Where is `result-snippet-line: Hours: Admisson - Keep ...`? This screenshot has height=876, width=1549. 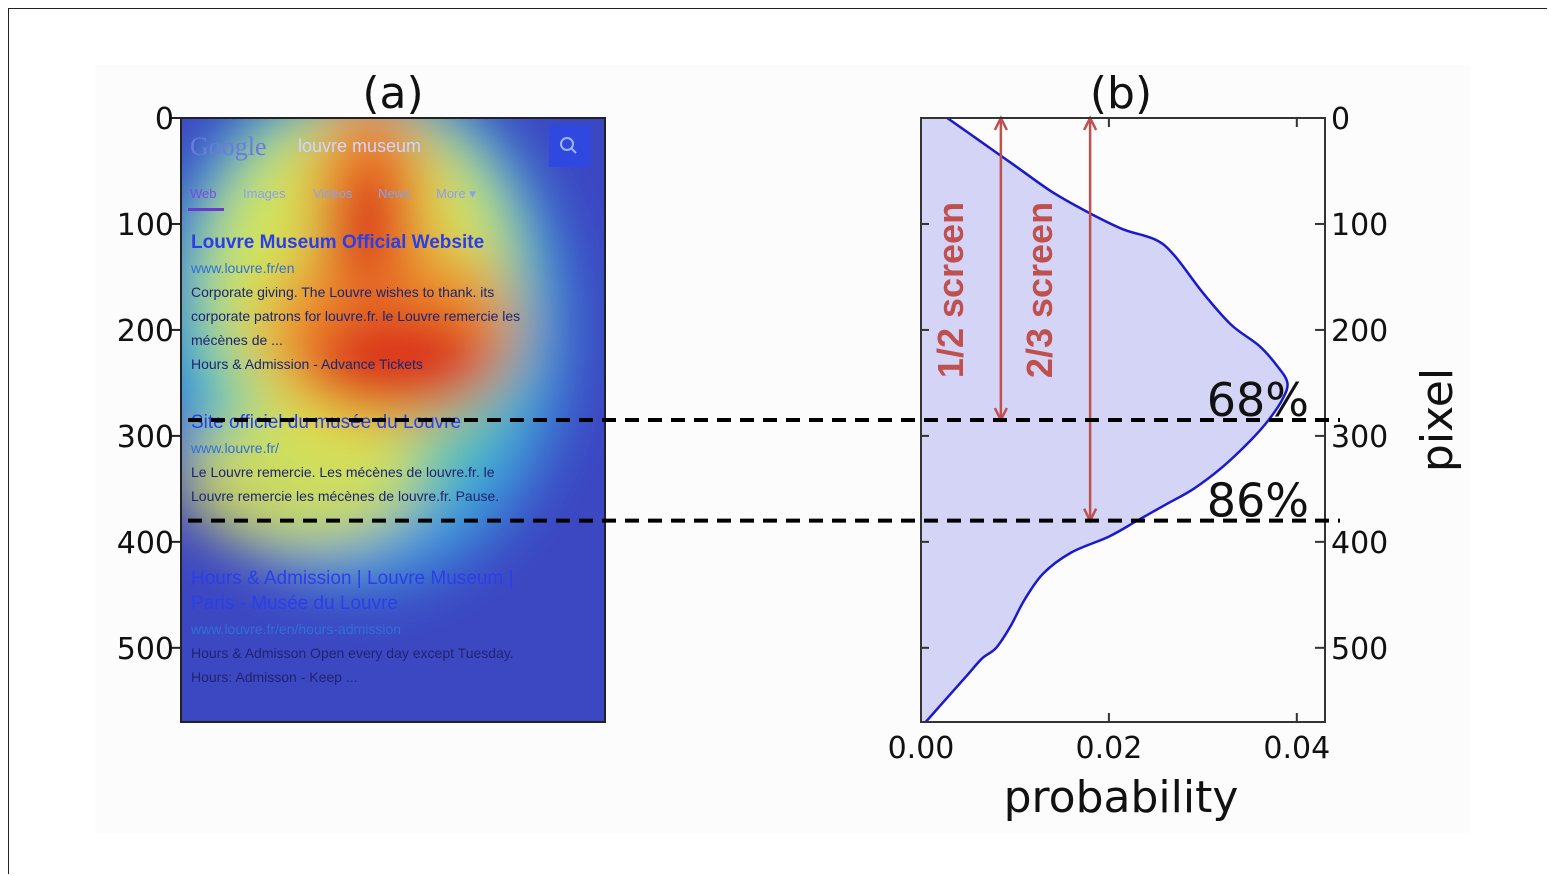
result-snippet-line: Hours: Admisson - Keep ... is located at coordinates (274, 677).